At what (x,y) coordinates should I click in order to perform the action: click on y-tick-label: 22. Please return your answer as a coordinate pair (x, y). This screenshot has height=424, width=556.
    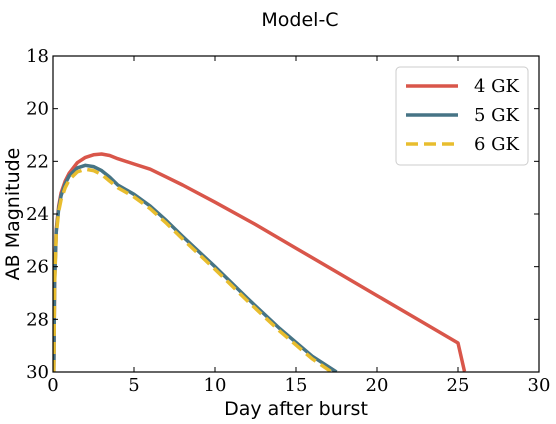
    Looking at the image, I should click on (37, 161).